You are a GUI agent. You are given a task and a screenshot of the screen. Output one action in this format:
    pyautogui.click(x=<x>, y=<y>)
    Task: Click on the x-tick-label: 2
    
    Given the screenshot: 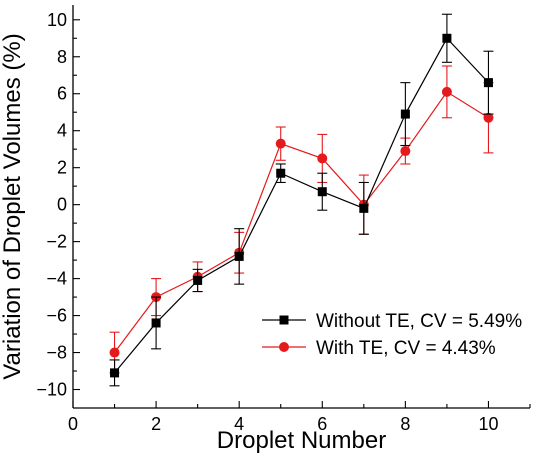 What is the action you would take?
    pyautogui.click(x=156, y=424)
    